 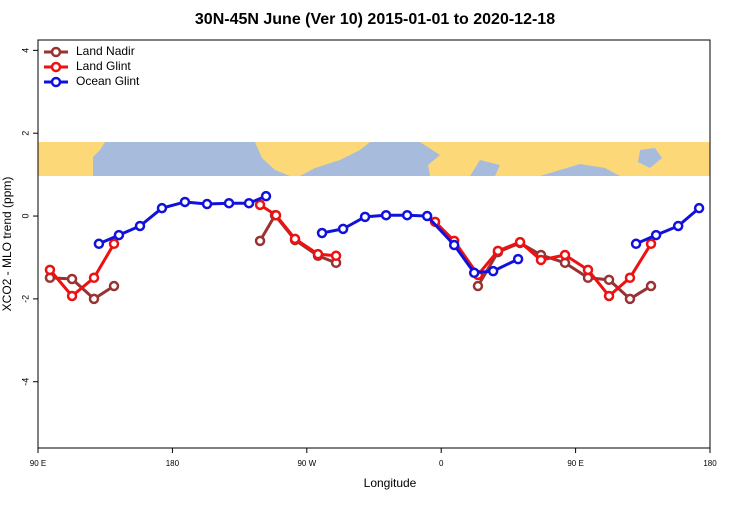 I want to click on world-map-band, so click(x=374, y=159).